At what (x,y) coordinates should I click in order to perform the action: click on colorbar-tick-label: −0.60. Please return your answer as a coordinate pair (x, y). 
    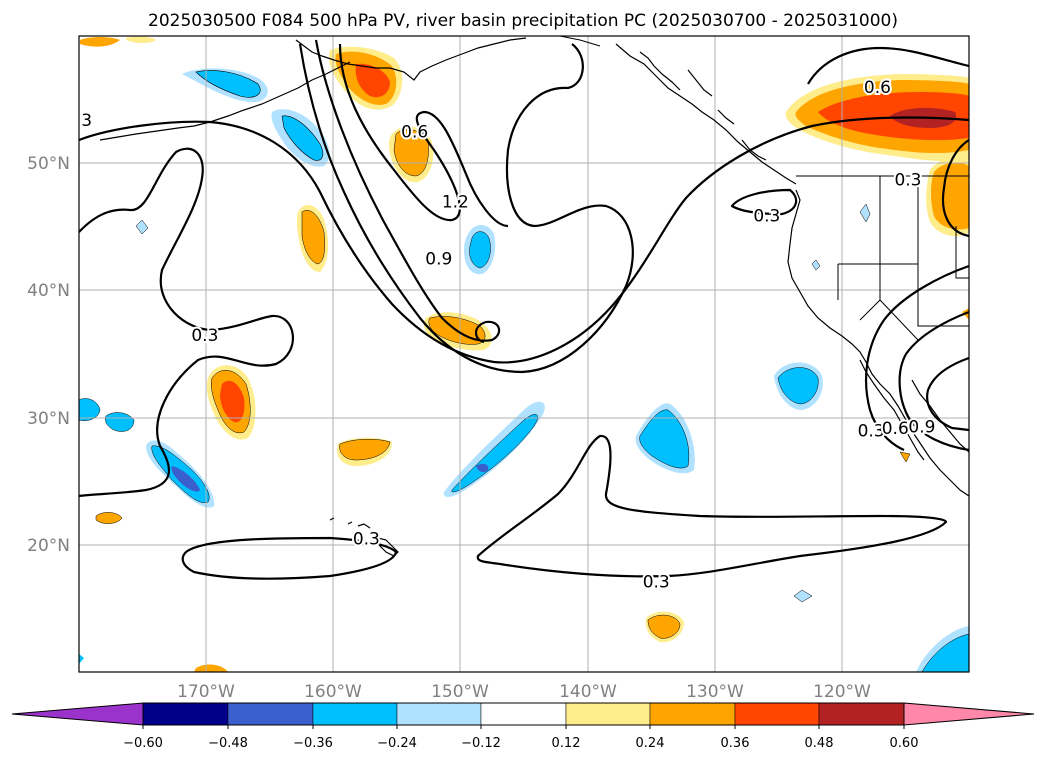
    Looking at the image, I should click on (143, 743).